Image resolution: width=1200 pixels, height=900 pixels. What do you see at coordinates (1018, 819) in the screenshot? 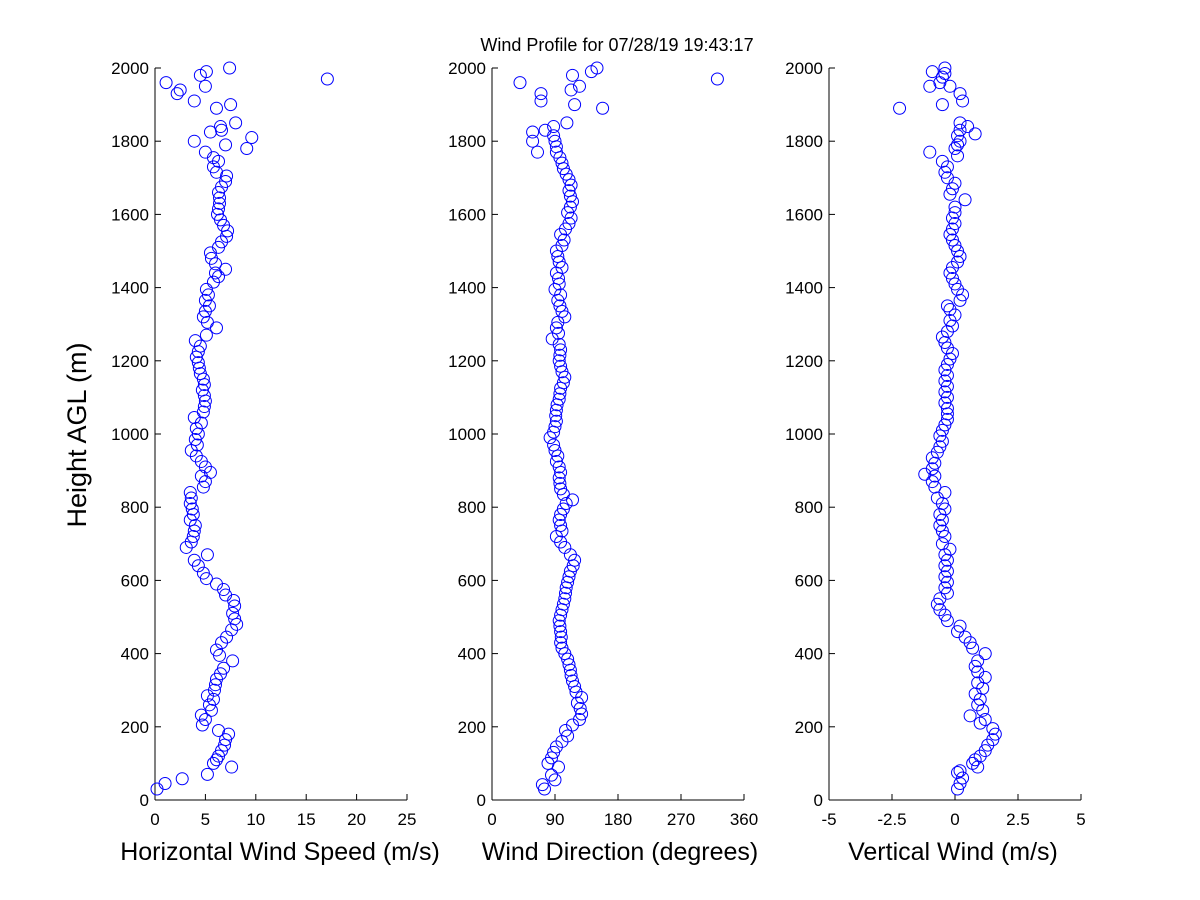
I see `vertical-x-tick-label: 2.5` at bounding box center [1018, 819].